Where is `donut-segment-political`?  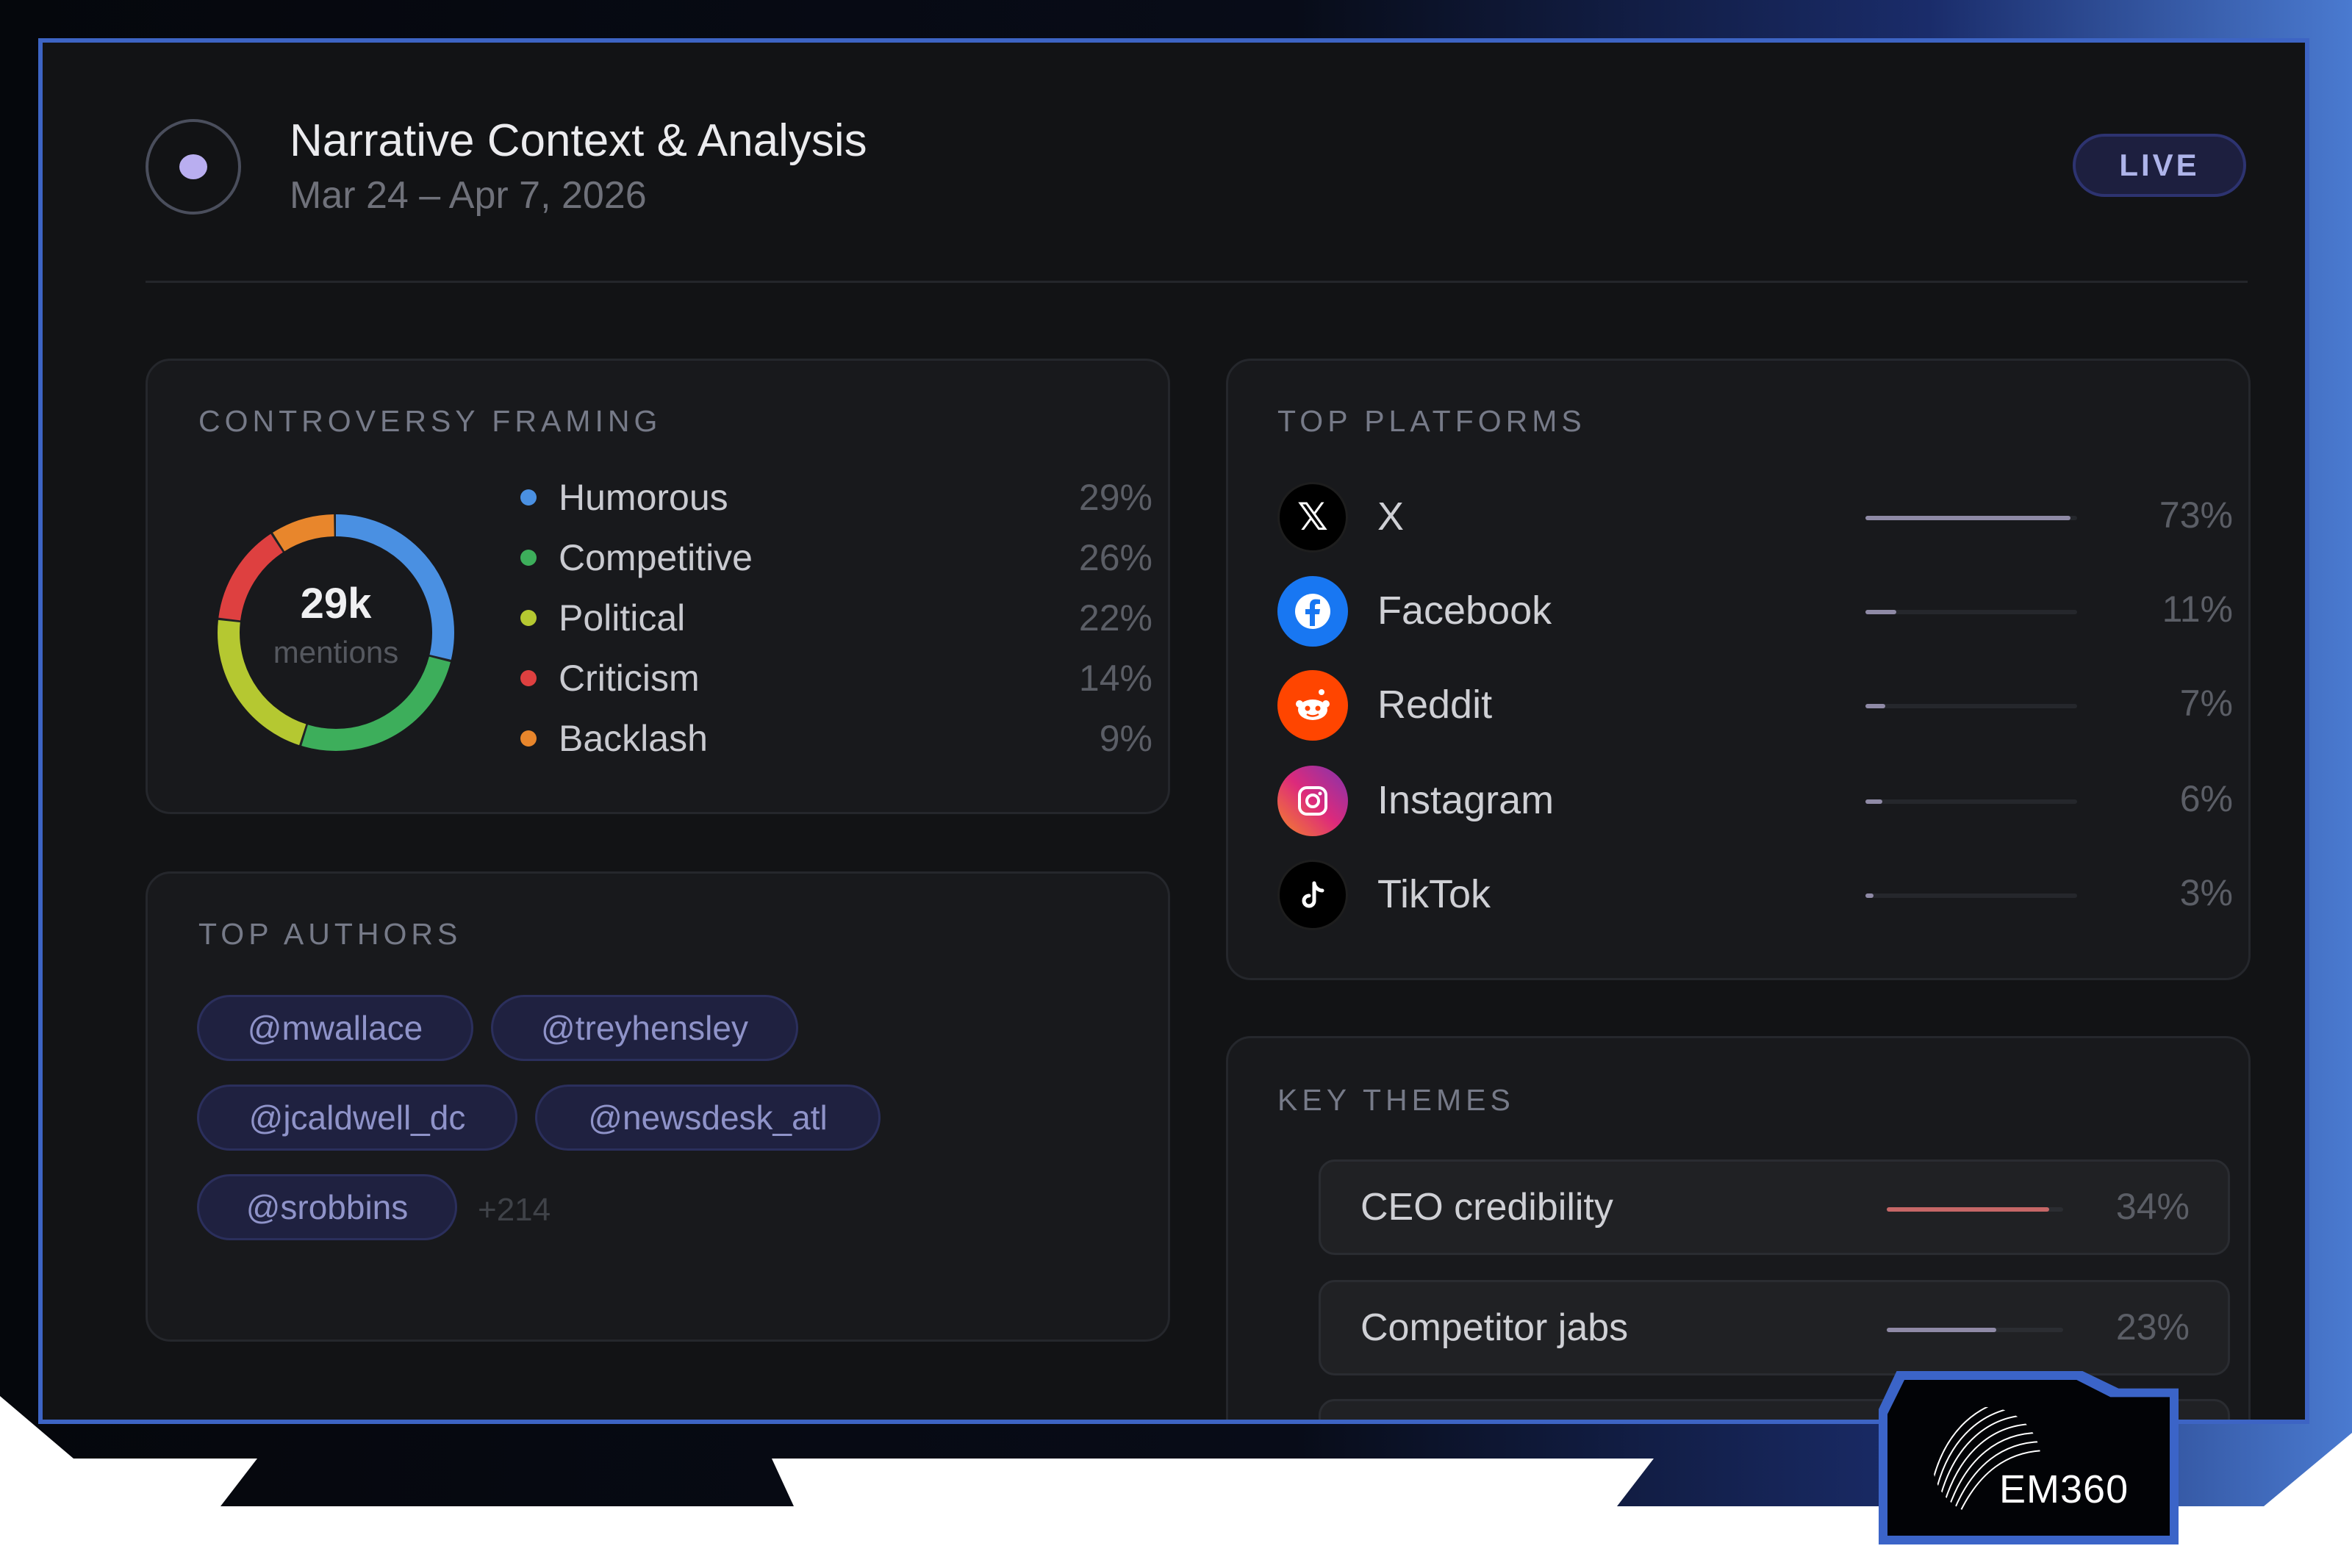 donut-segment-political is located at coordinates (336, 632).